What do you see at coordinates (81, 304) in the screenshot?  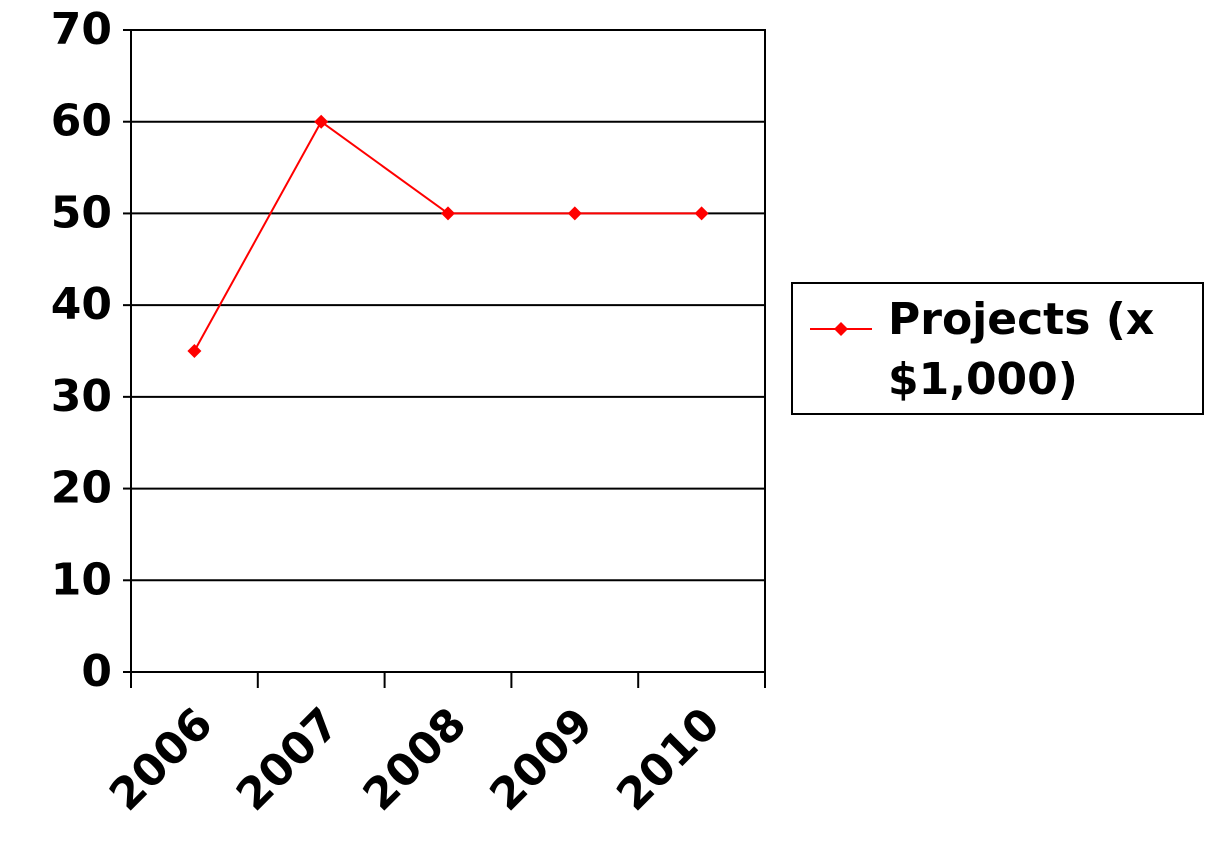 I see `y-tick-label: 40` at bounding box center [81, 304].